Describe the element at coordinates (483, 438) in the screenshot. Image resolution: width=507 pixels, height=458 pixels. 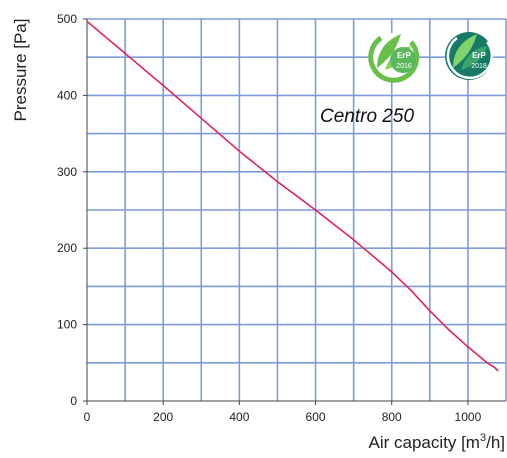
I see `x-axis-label-superscript: 3` at that location.